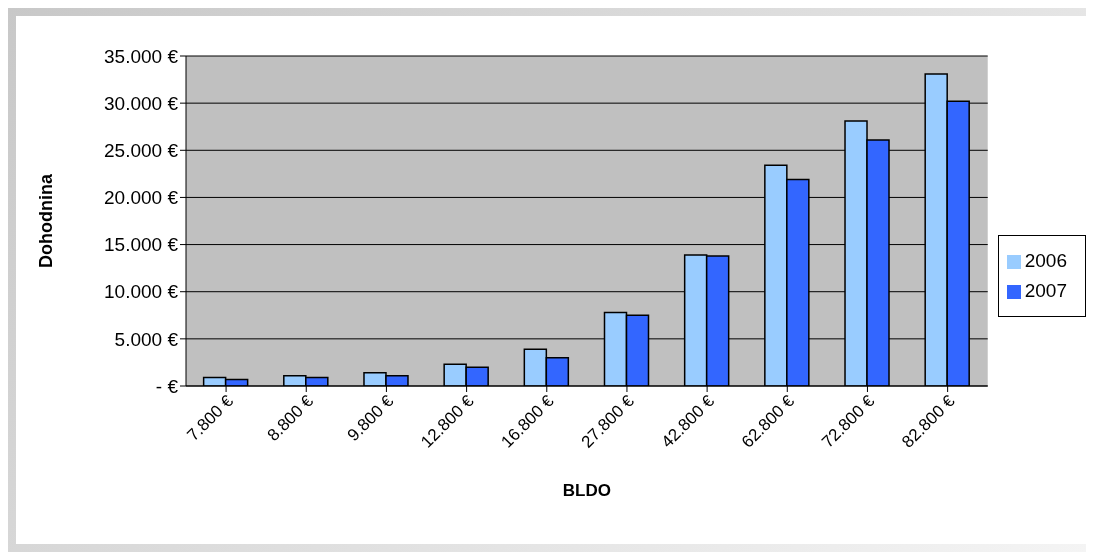 This screenshot has height=560, width=1094. Describe the element at coordinates (141, 198) in the screenshot. I see `y-tick-label: 20.000 €` at that location.